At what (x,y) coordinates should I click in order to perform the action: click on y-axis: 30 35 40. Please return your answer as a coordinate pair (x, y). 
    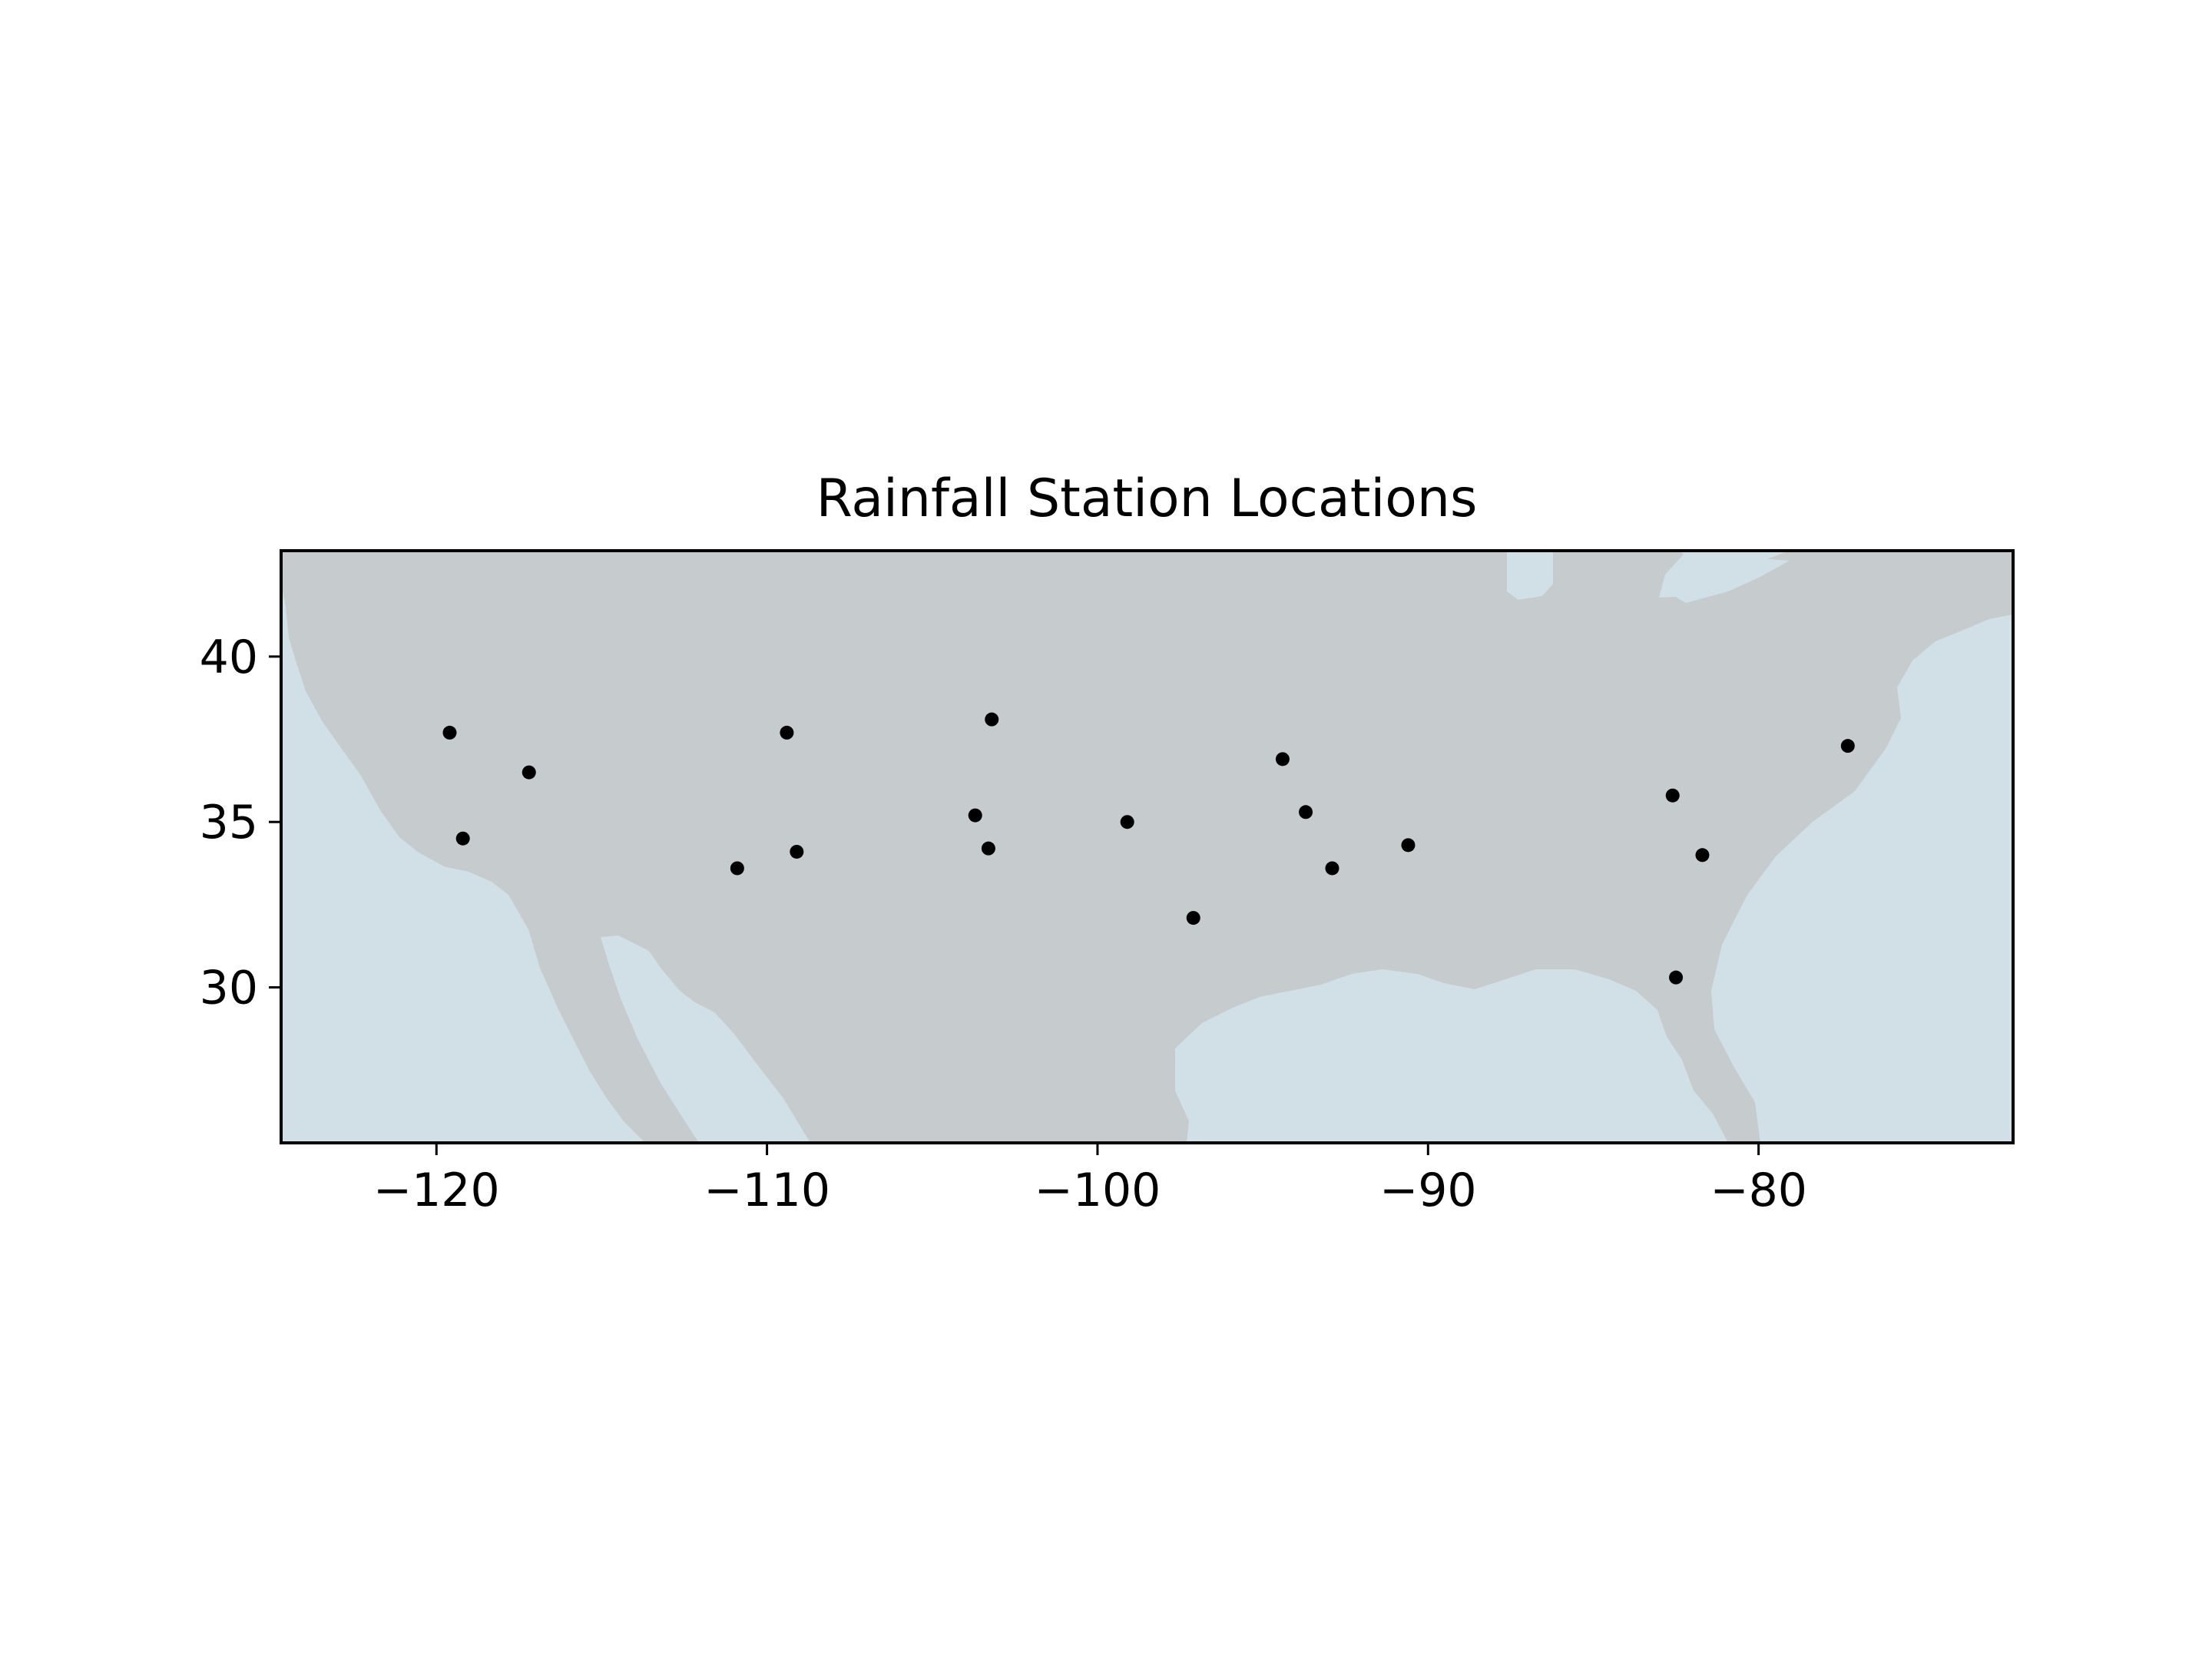
    Looking at the image, I should click on (240, 823).